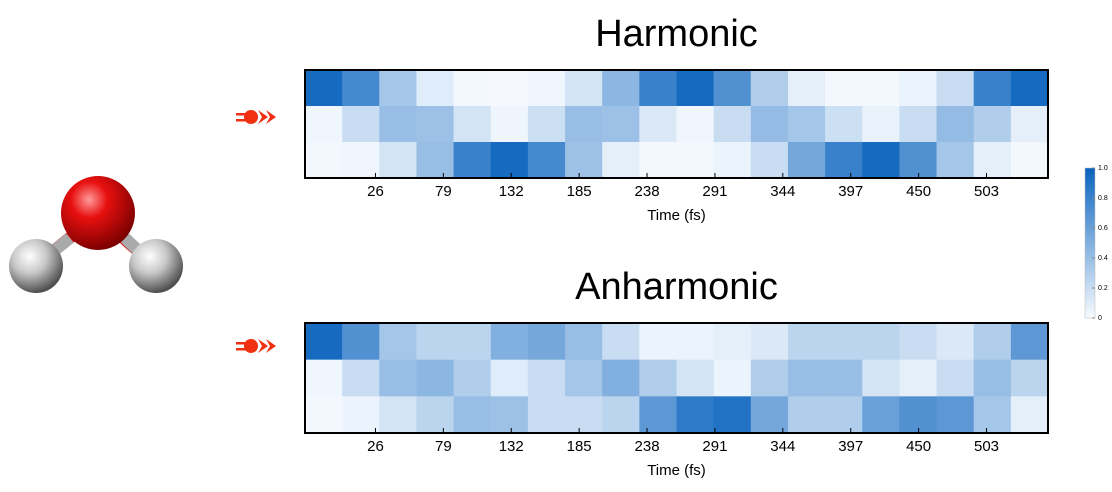 The height and width of the screenshot is (492, 1112). I want to click on x-tick-label: 185, so click(579, 191).